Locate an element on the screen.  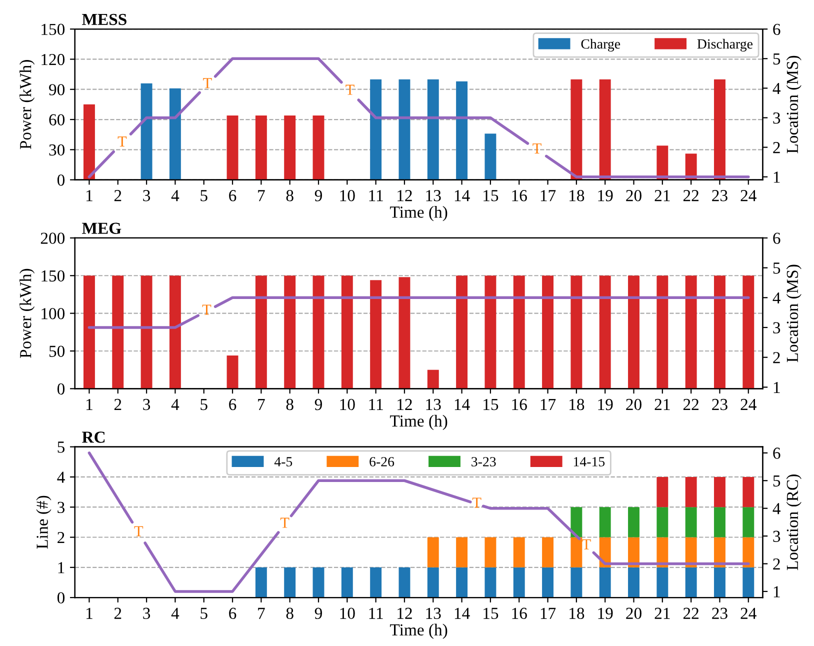
x-tick-label: 23 is located at coordinates (720, 613).